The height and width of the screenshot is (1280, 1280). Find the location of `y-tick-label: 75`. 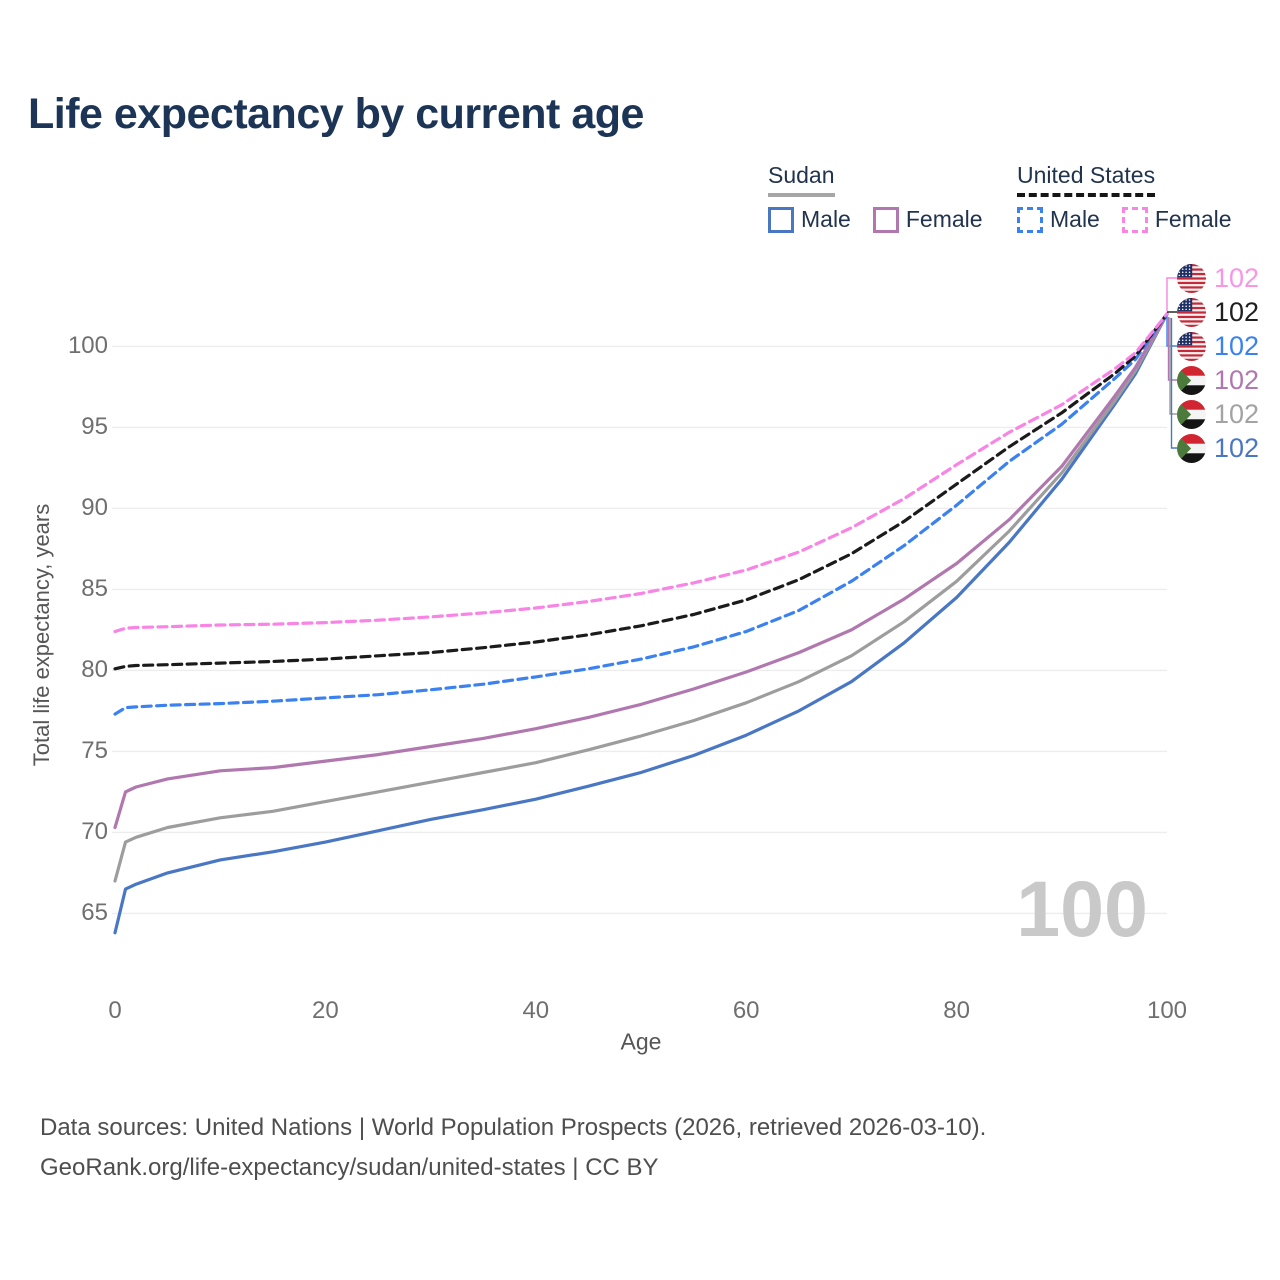

y-tick-label: 75 is located at coordinates (94, 751).